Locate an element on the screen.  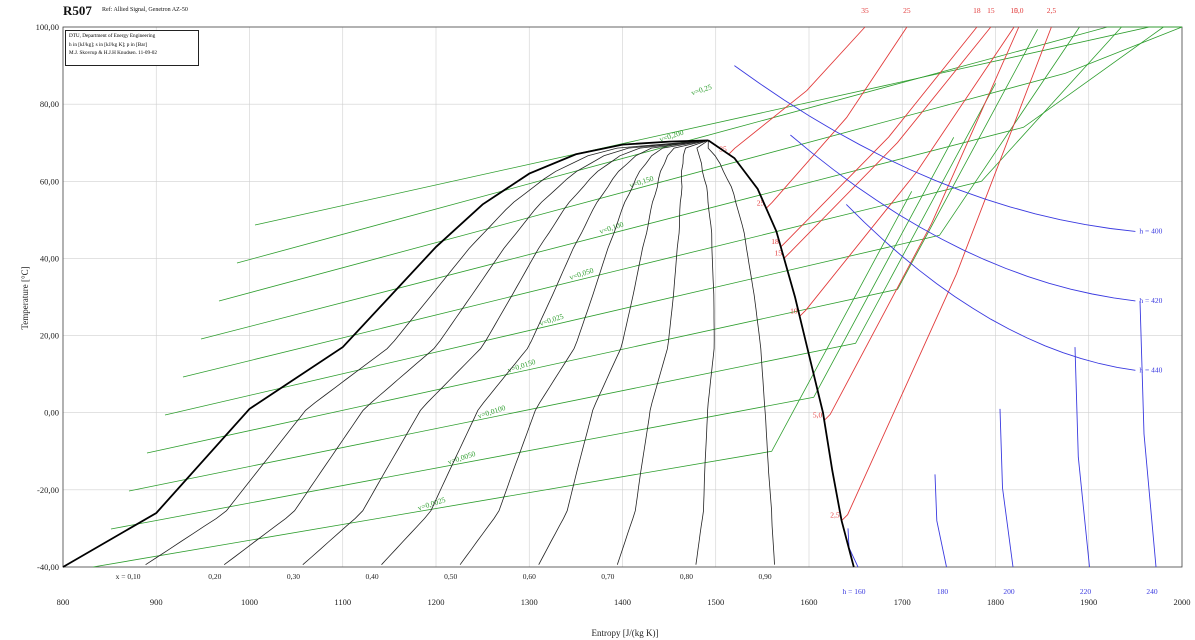
quality-label: 0,80 is located at coordinates (686, 576).